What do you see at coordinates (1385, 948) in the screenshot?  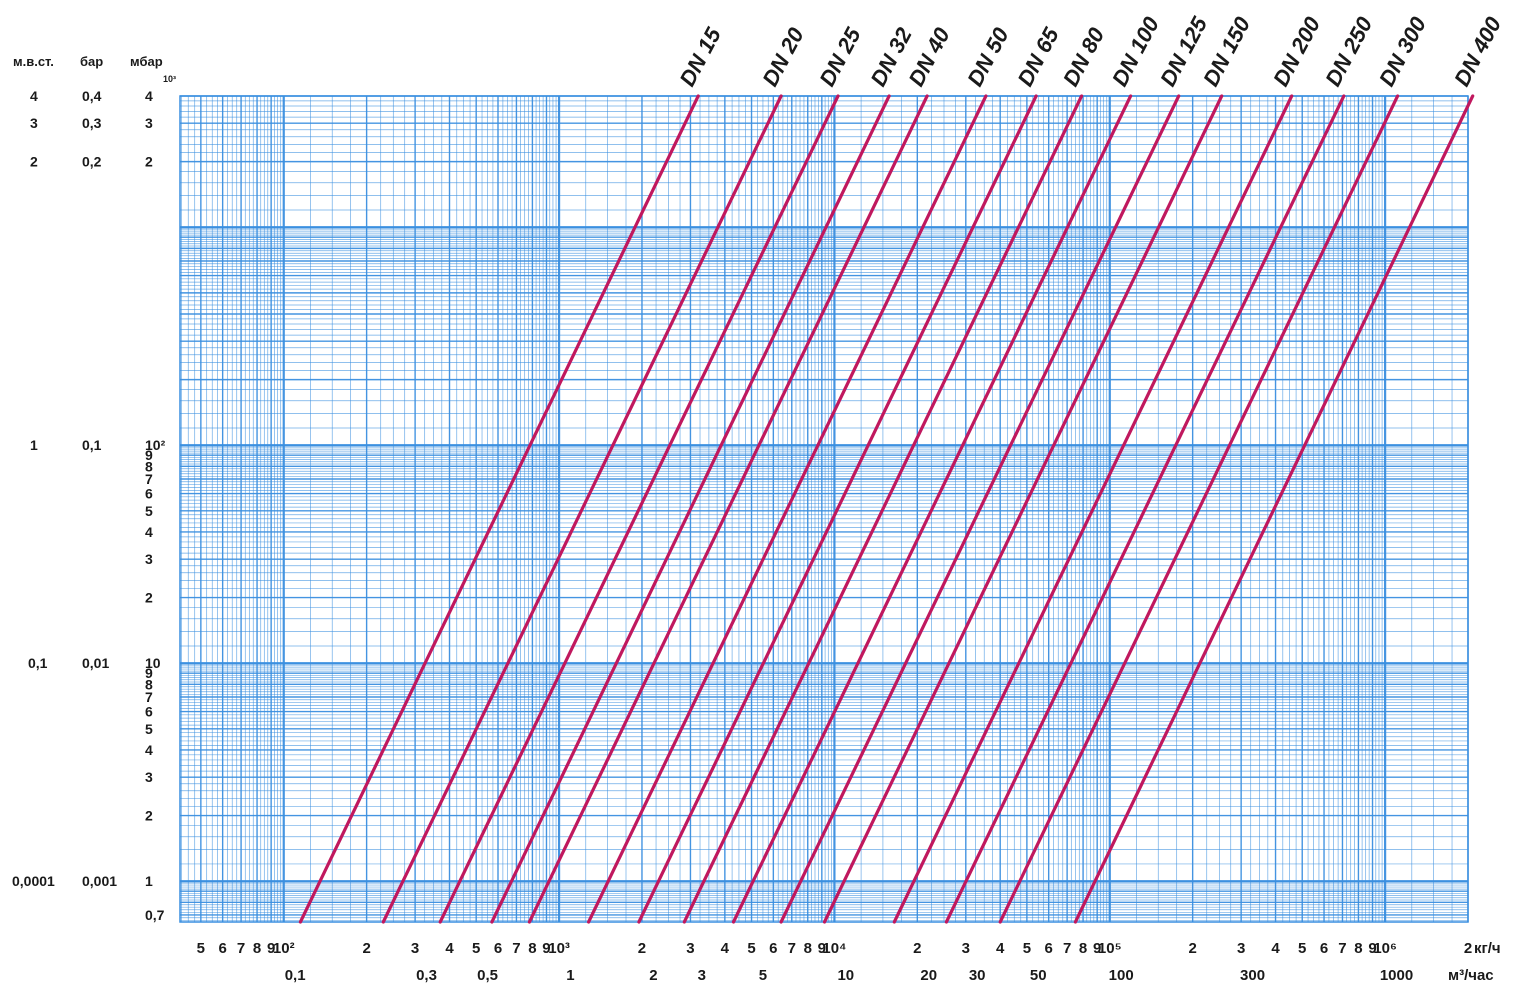 I see `x-tick-kg: 10⁶` at bounding box center [1385, 948].